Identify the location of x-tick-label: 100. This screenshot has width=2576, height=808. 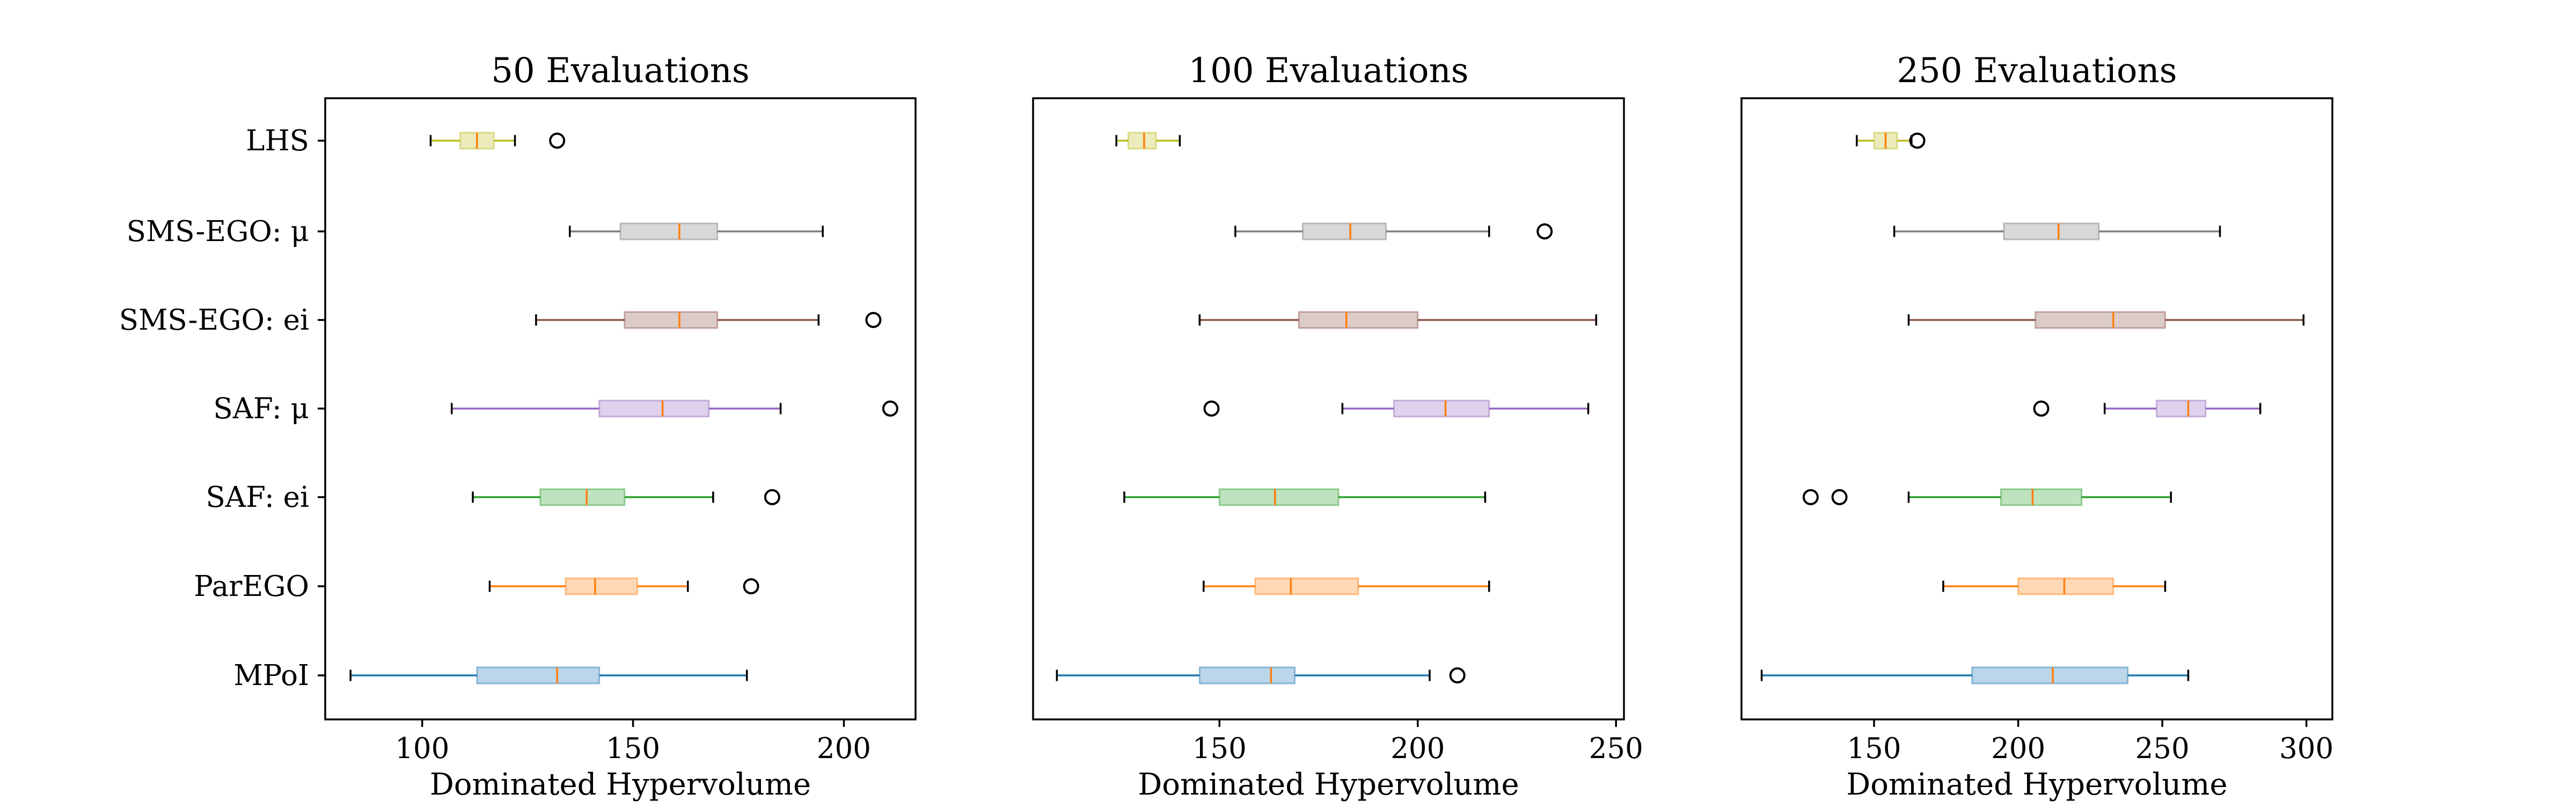
(422, 748).